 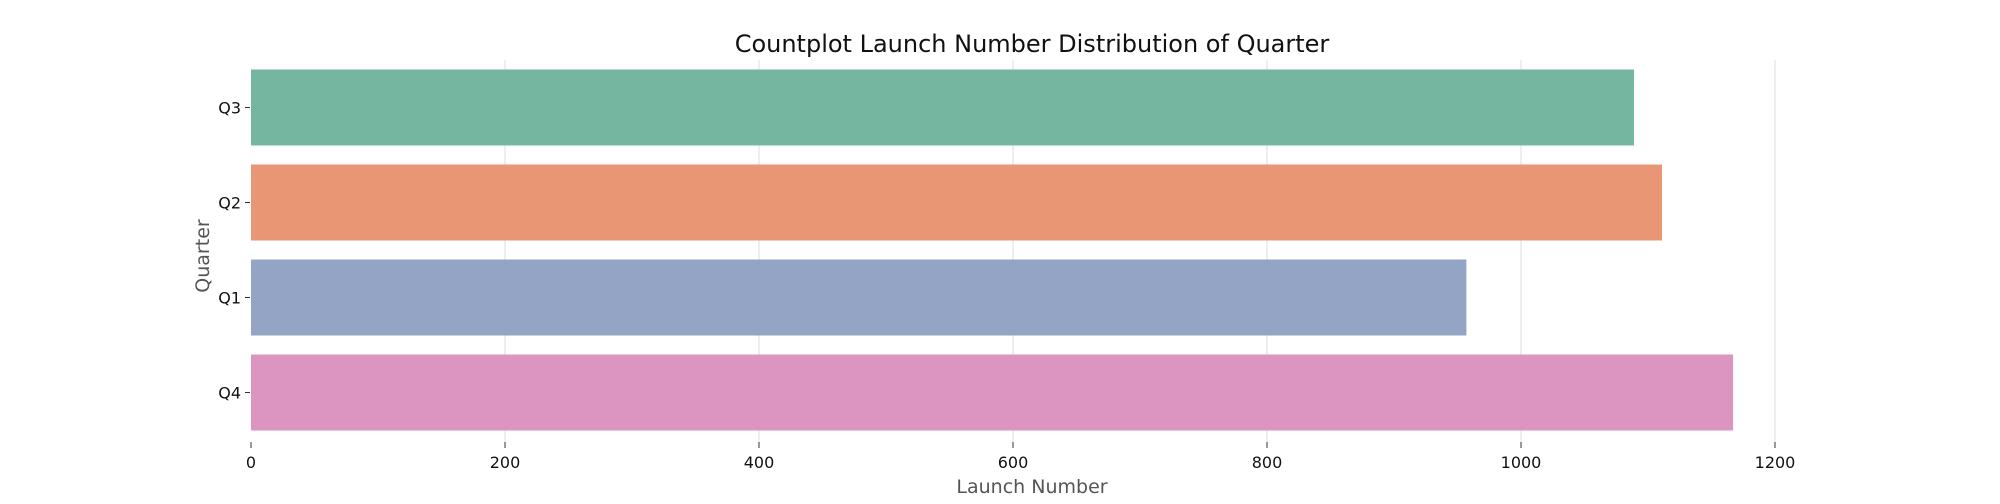 I want to click on y-tick-label-q4: Q4, so click(x=229, y=393).